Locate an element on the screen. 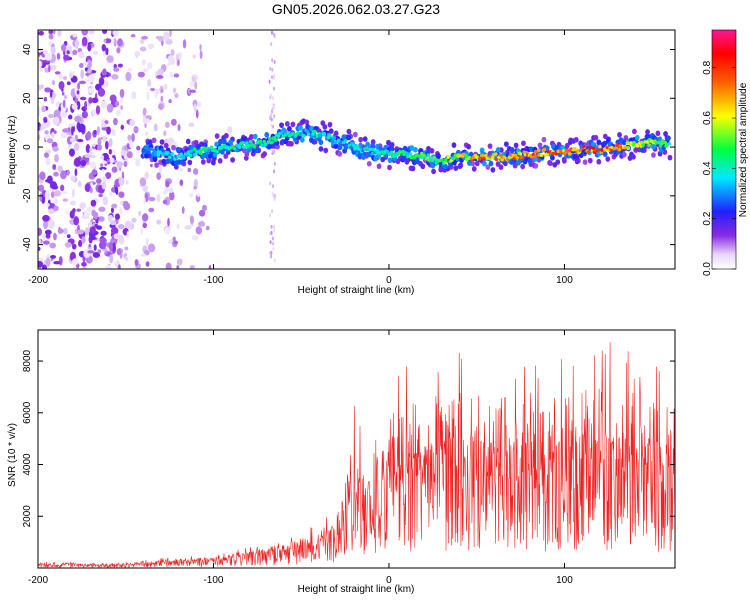 The width and height of the screenshot is (750, 600). x-tick-label: -100 is located at coordinates (213, 580).